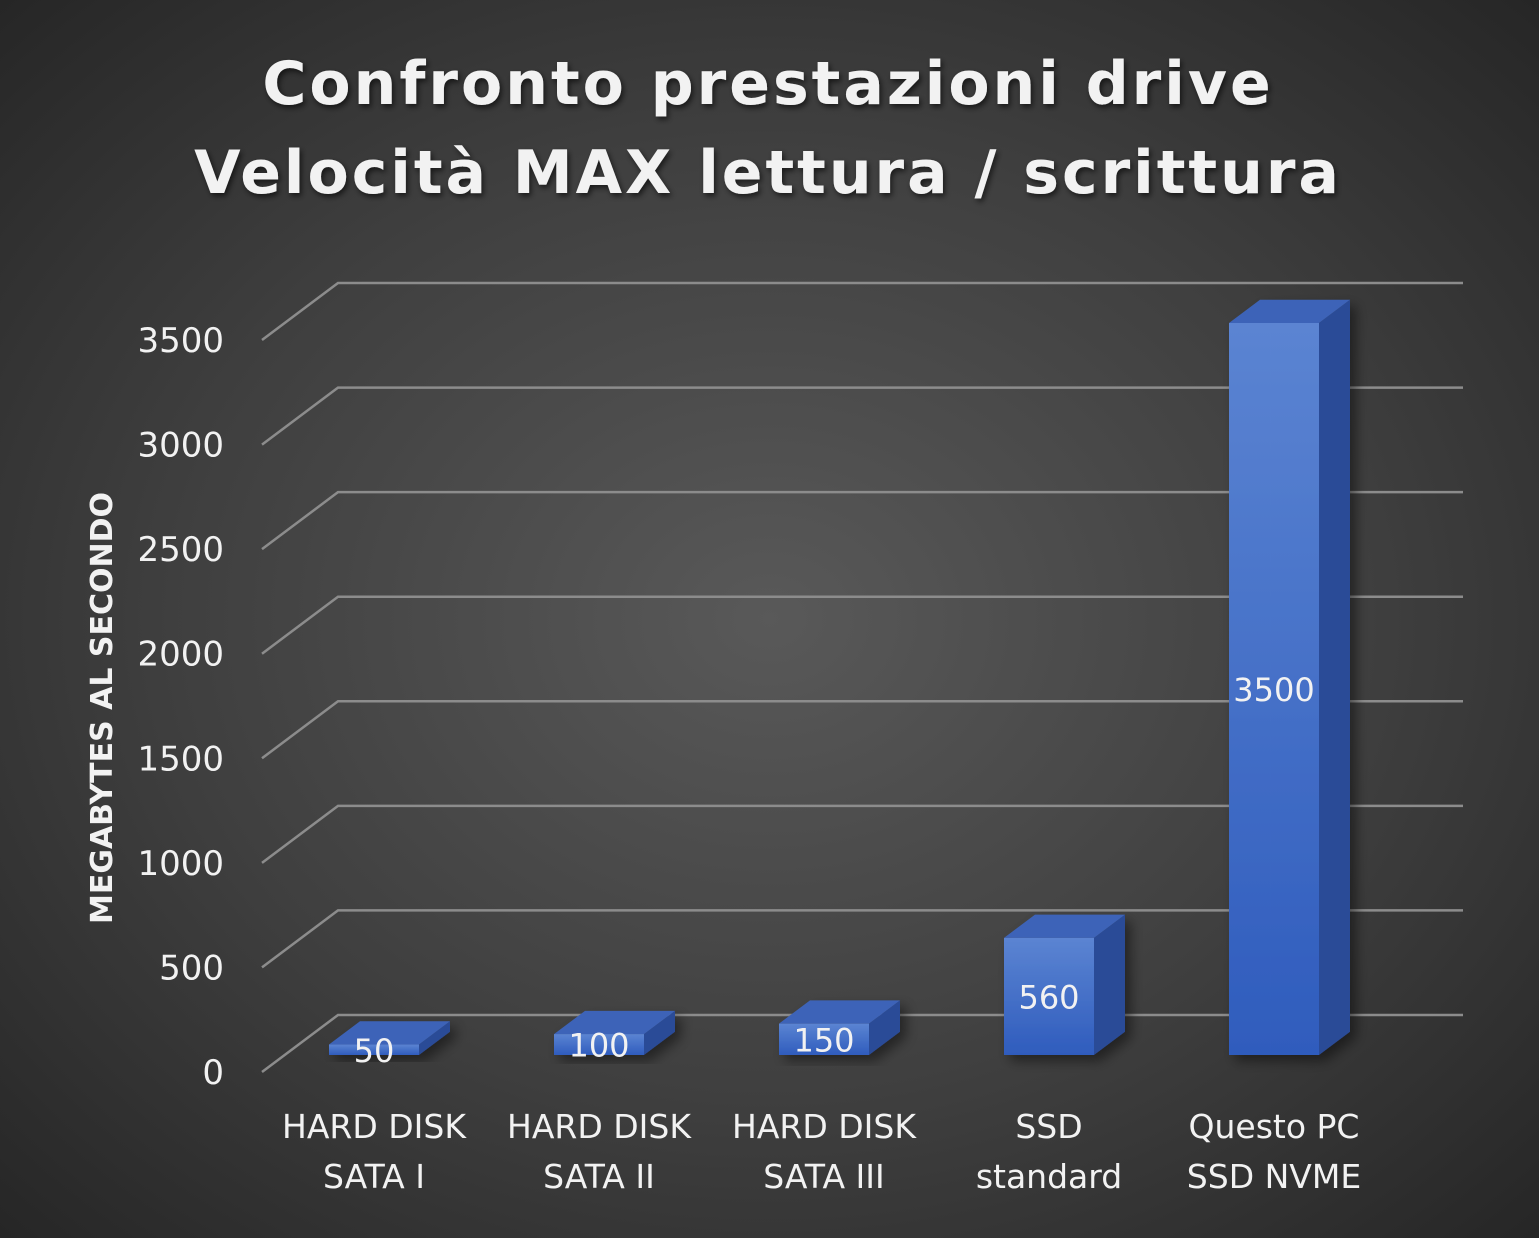 Image resolution: width=1539 pixels, height=1238 pixels. What do you see at coordinates (1049, 1176) in the screenshot?
I see `x-tick-label: standard` at bounding box center [1049, 1176].